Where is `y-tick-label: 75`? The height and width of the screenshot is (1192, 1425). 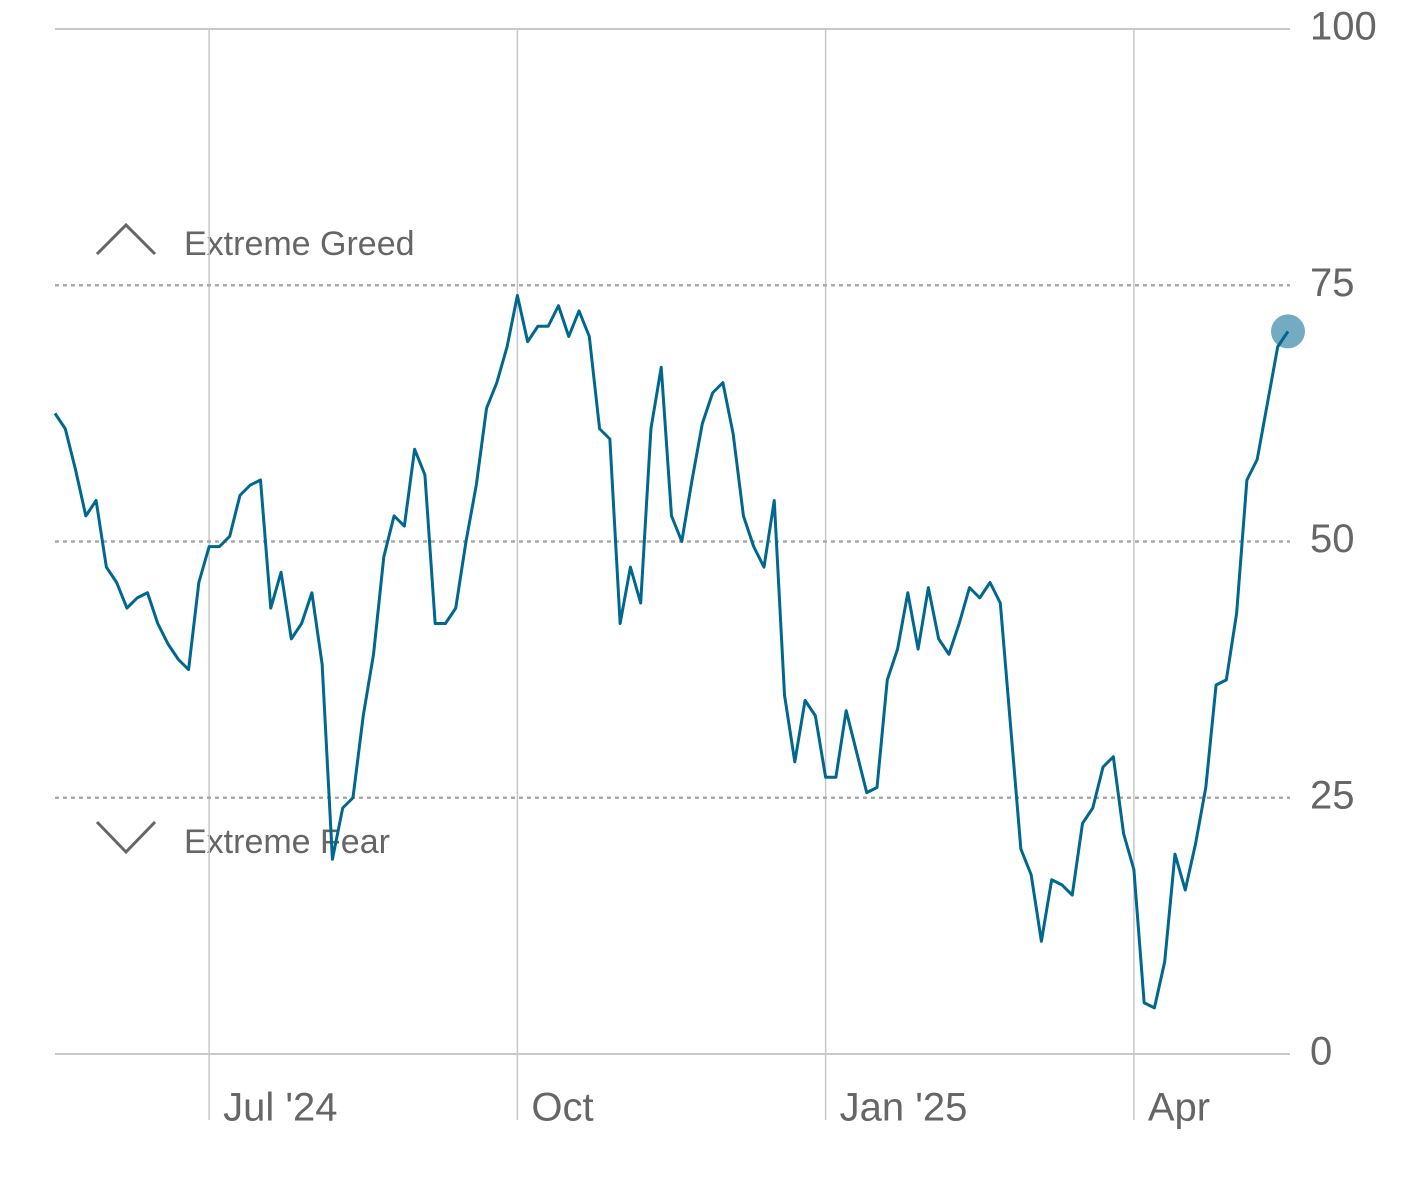
y-tick-label: 75 is located at coordinates (1332, 283).